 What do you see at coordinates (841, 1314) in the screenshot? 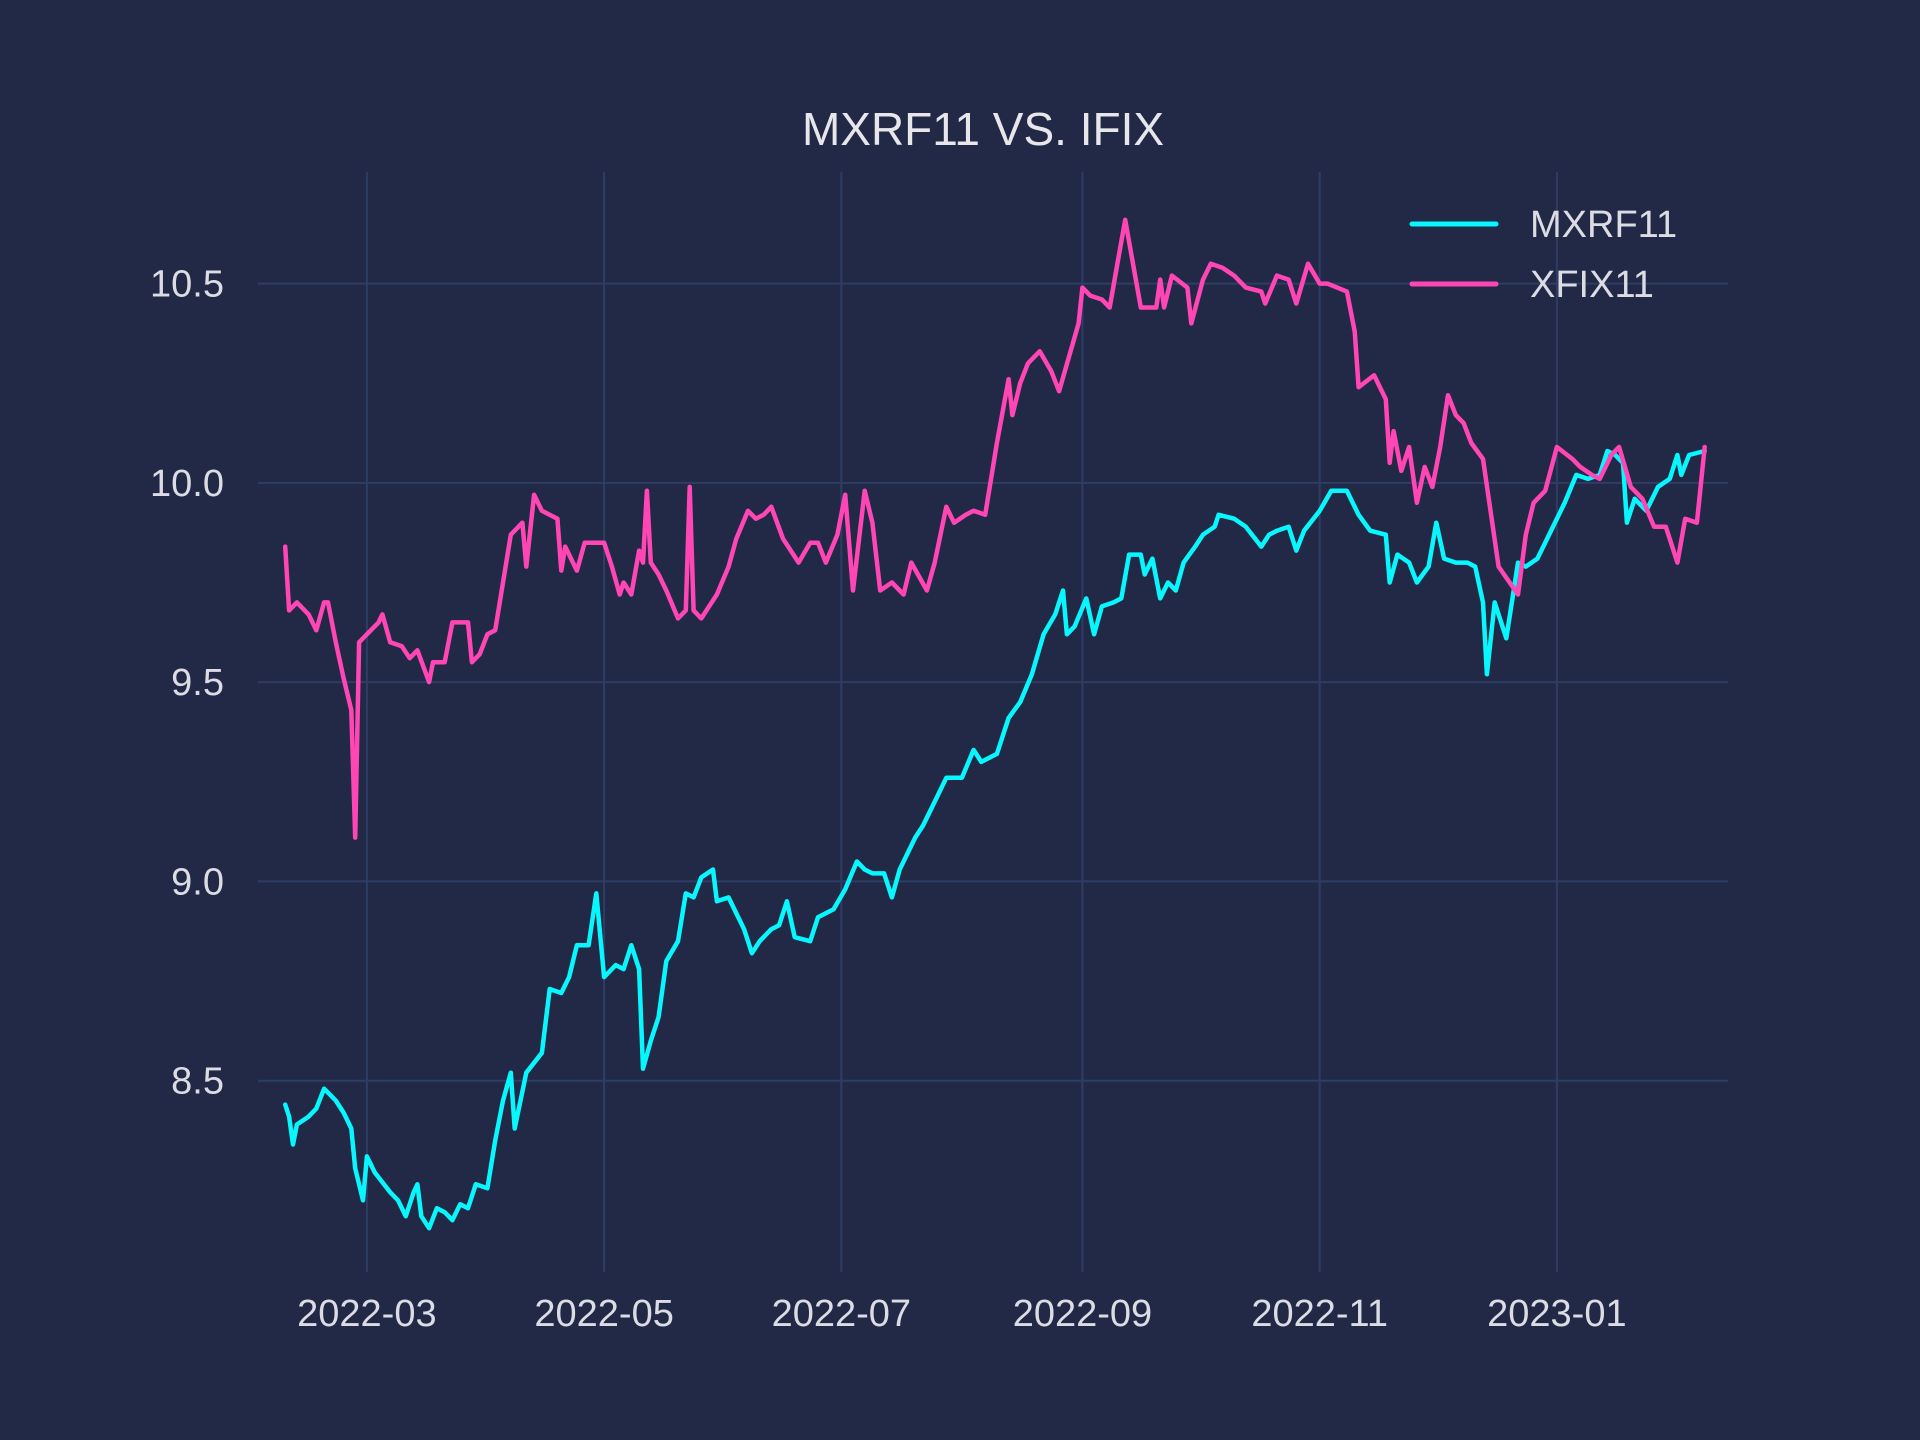
I see `x-tick-label: 2022-07` at bounding box center [841, 1314].